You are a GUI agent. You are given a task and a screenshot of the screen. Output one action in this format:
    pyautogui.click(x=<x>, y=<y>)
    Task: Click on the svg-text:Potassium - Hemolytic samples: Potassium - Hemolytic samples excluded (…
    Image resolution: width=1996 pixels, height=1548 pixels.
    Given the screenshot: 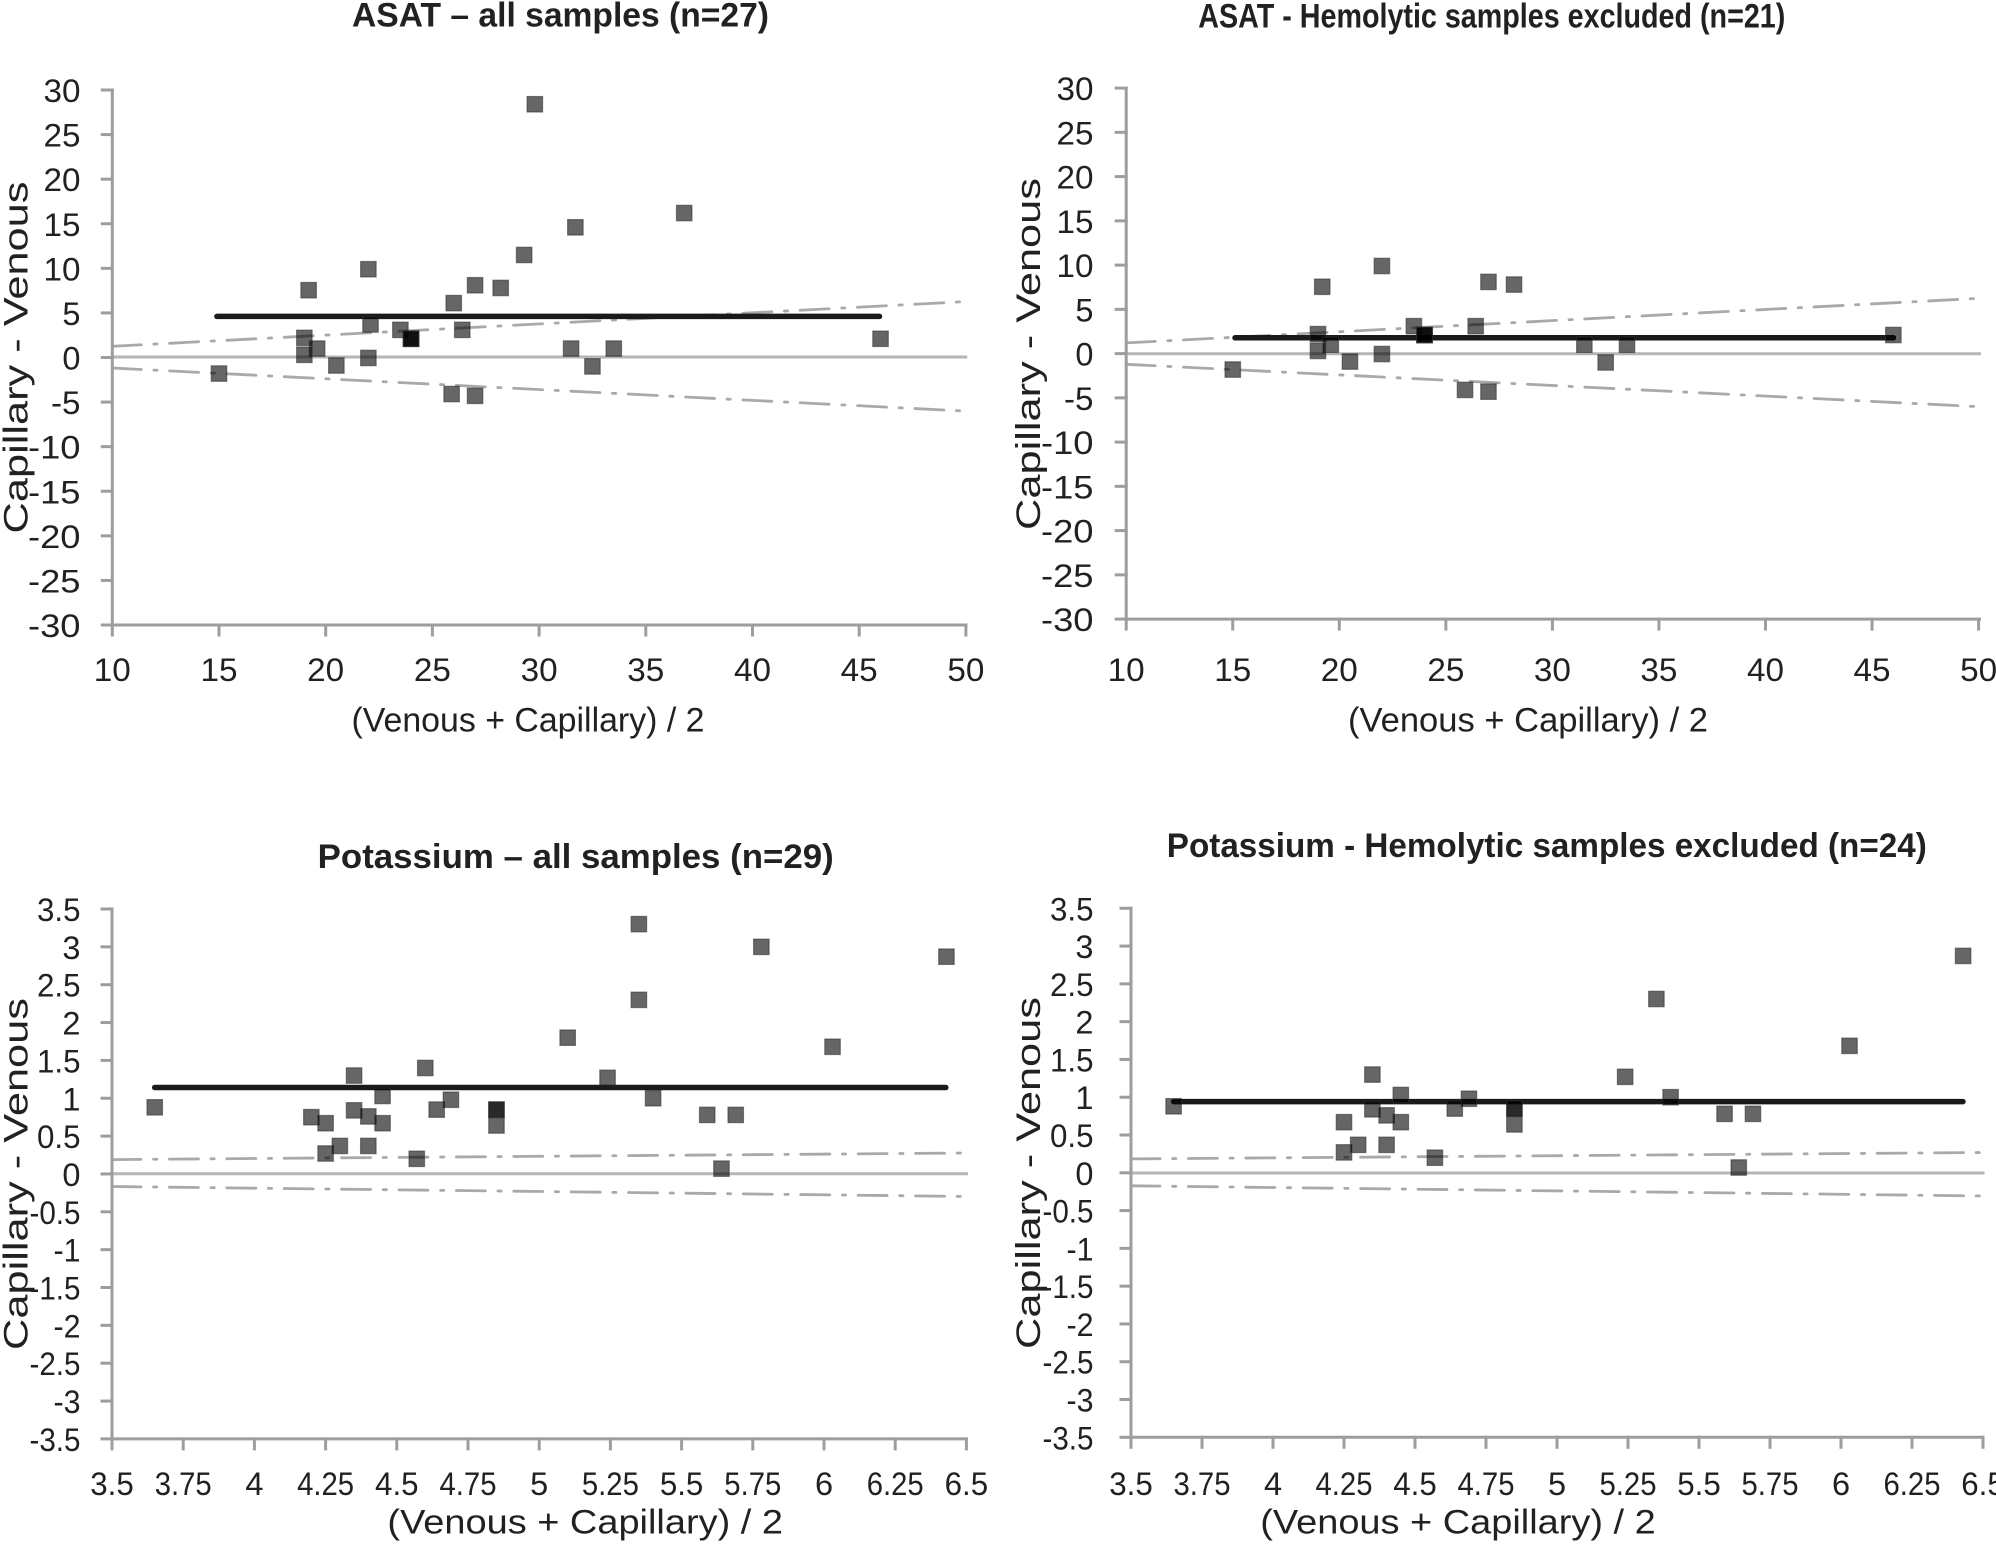 What is the action you would take?
    pyautogui.click(x=1547, y=846)
    